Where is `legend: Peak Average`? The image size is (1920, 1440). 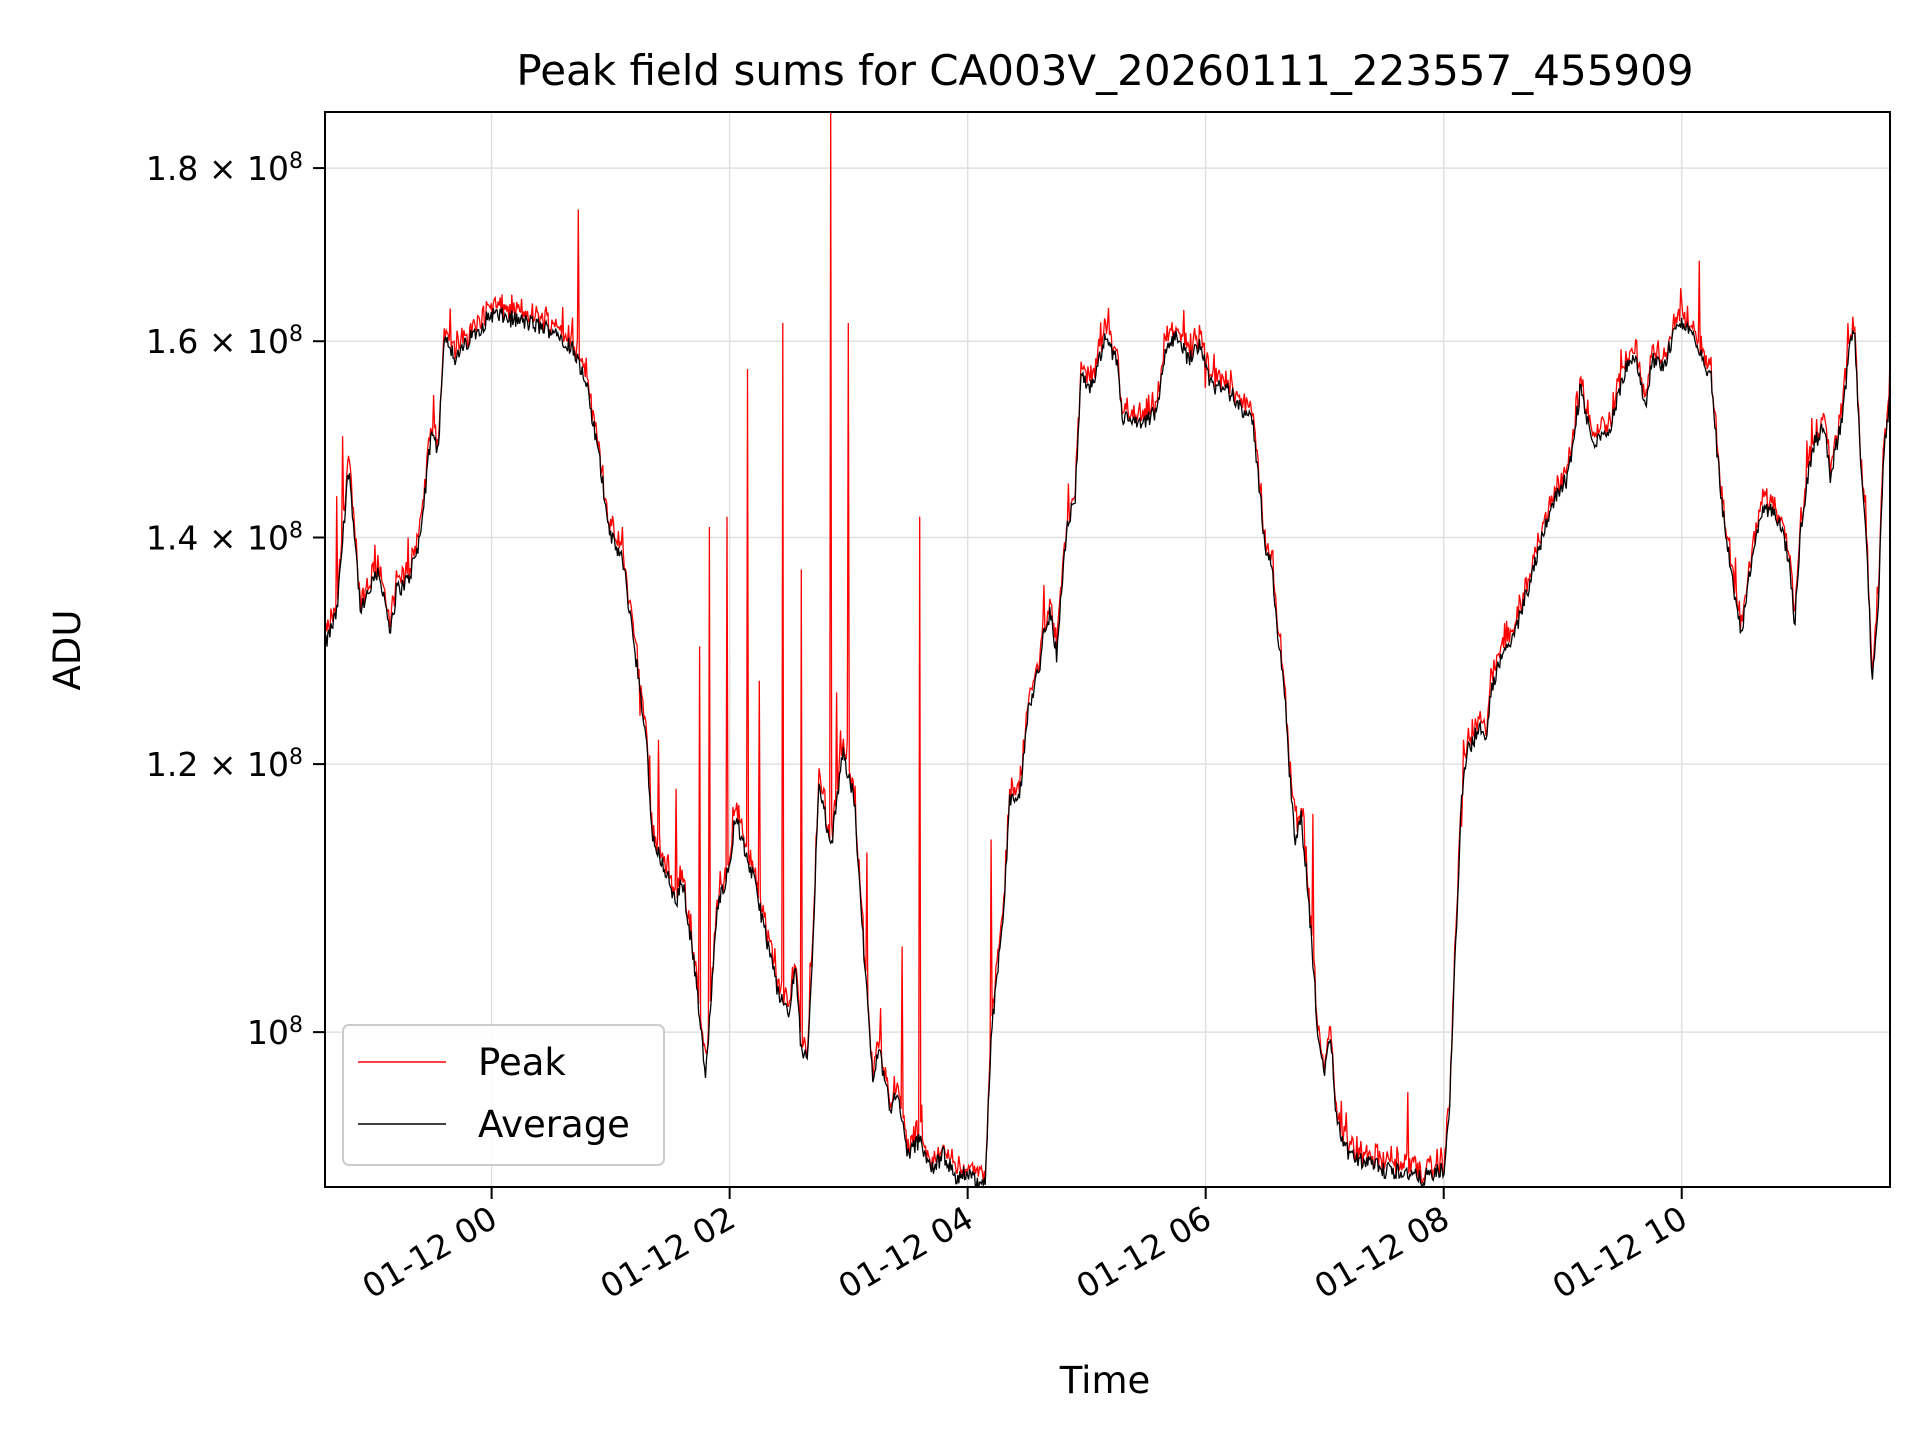
legend: Peak Average is located at coordinates (503, 1095).